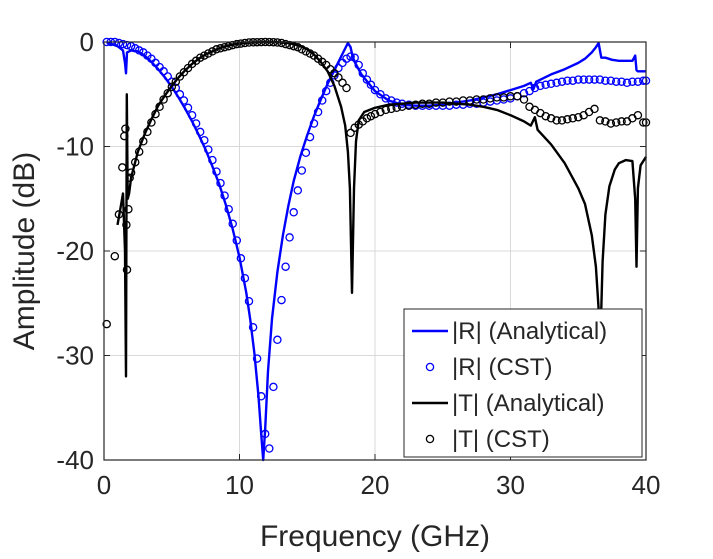  What do you see at coordinates (375, 536) in the screenshot?
I see `x-axis-label: Frequency (GHz)` at bounding box center [375, 536].